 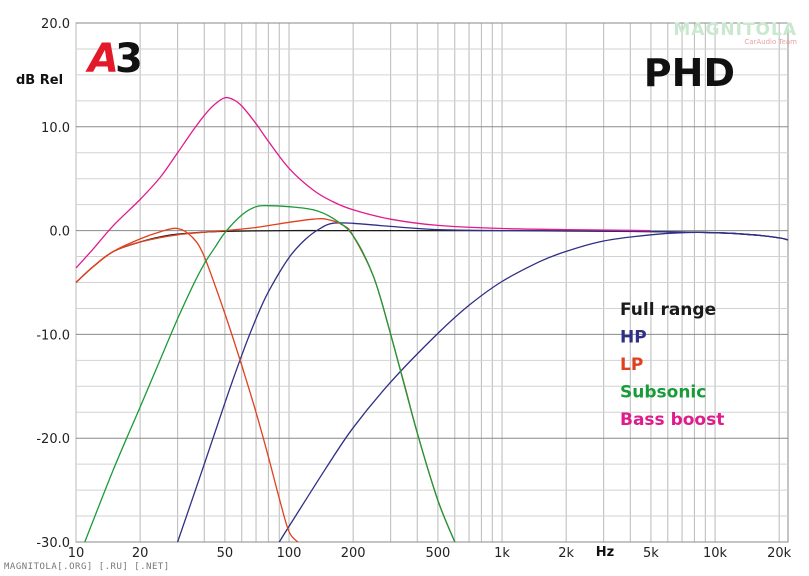 I want to click on y-tick-label: -30.0, so click(x=53, y=543).